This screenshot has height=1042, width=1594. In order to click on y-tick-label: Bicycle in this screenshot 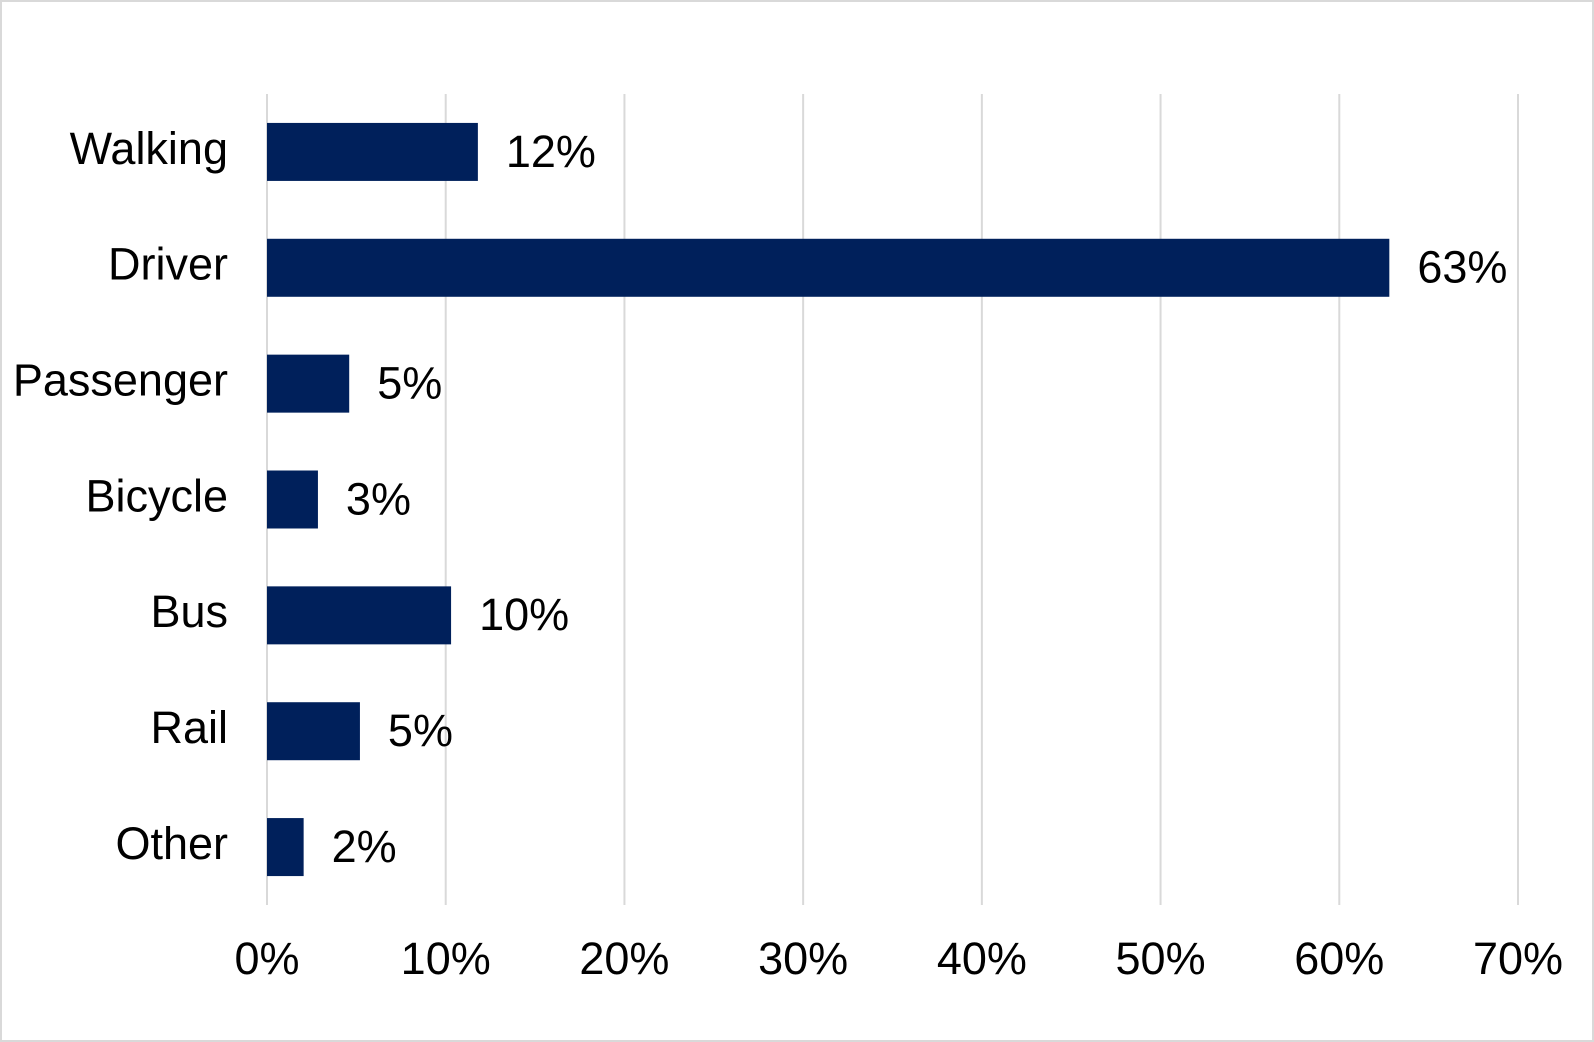, I will do `click(156, 495)`.